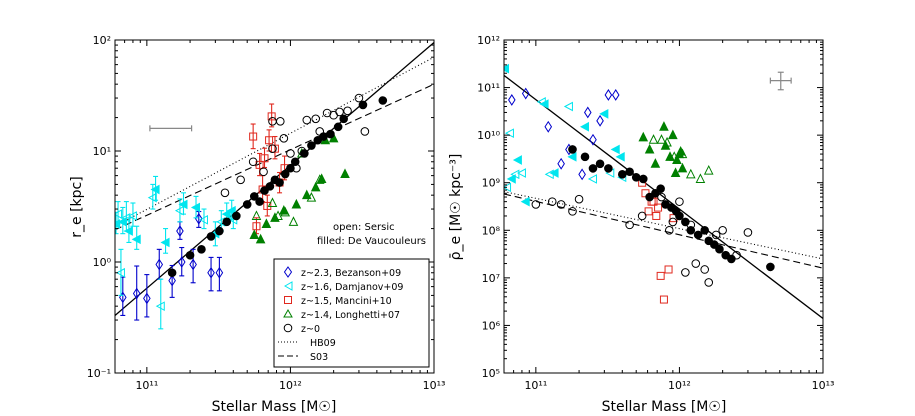  I want to click on y-tick-label: 10⁹, so click(491, 183).